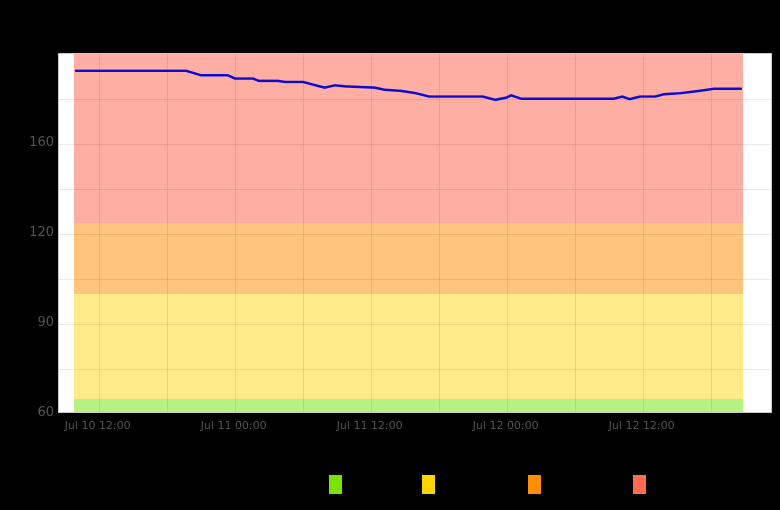  Describe the element at coordinates (446, 484) in the screenshot. I see `legend-item-yellow-zone` at that location.